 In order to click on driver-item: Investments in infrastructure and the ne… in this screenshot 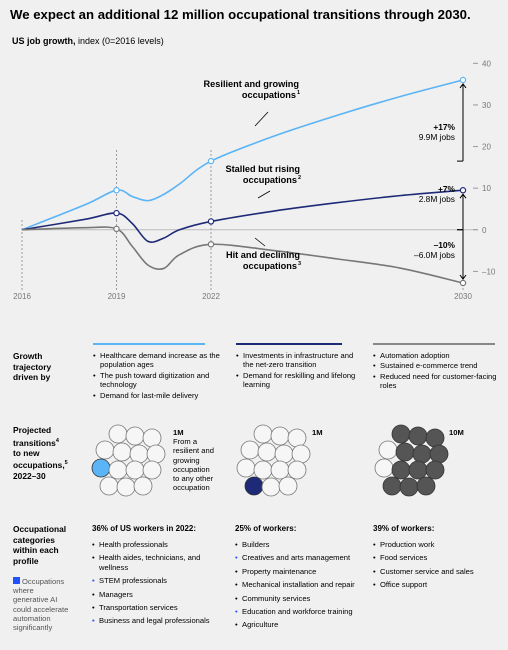, I will do `click(297, 360)`.